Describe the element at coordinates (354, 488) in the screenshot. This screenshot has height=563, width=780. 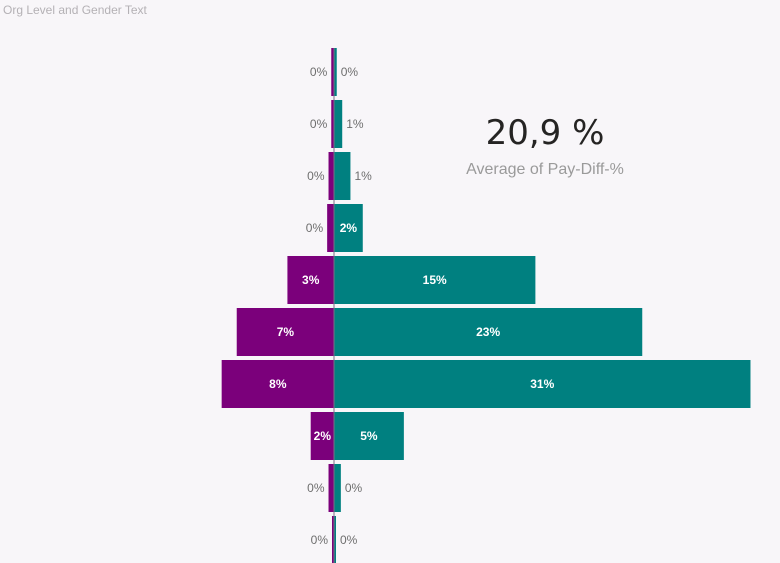
I see `label-male-8: 0%` at that location.